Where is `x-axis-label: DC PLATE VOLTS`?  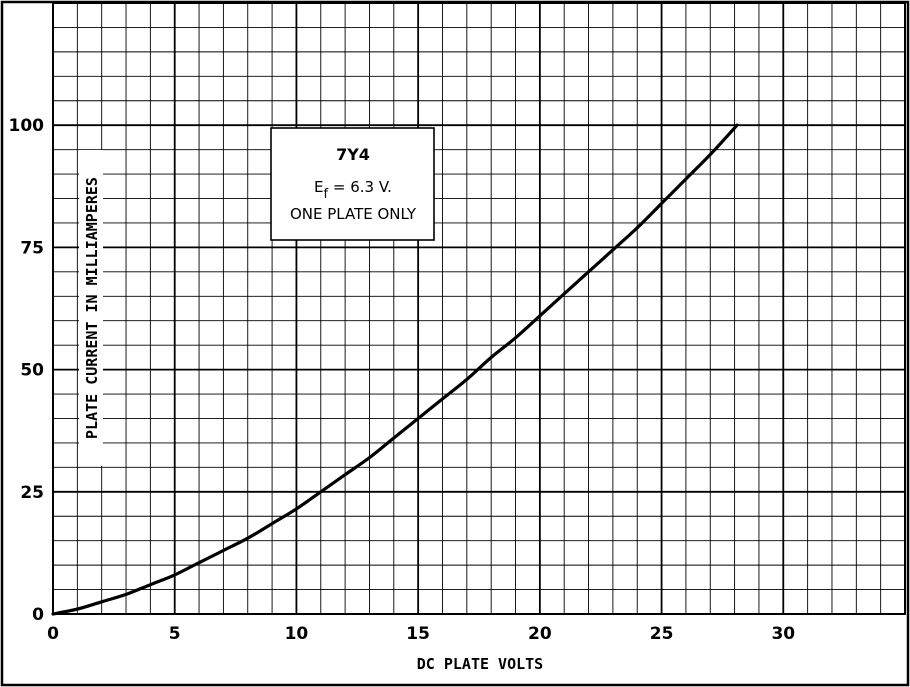
x-axis-label: DC PLATE VOLTS is located at coordinates (480, 664).